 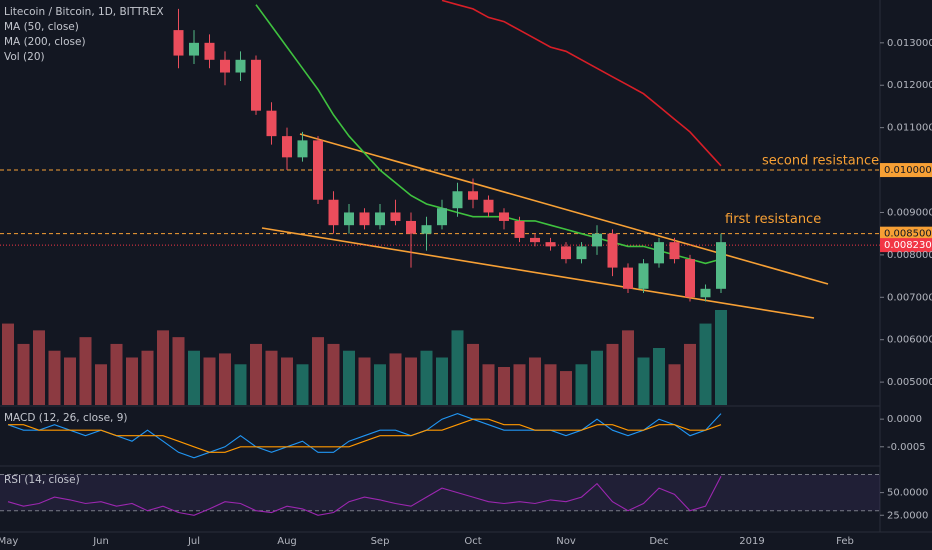 What do you see at coordinates (907, 493) in the screenshot?
I see `y-tick-label: 50.0000` at bounding box center [907, 493].